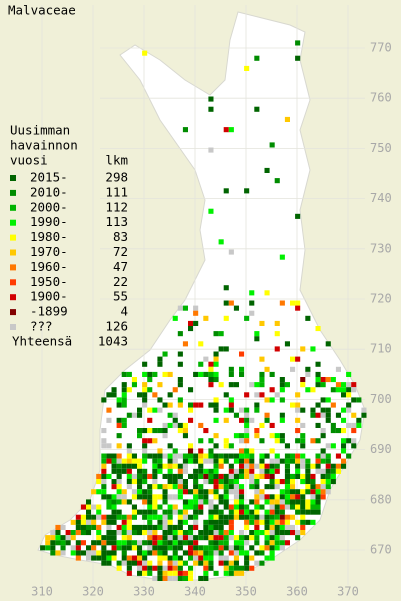 This screenshot has width=401, height=601. What do you see at coordinates (13, 237) in the screenshot?
I see `legend-swatch` at bounding box center [13, 237].